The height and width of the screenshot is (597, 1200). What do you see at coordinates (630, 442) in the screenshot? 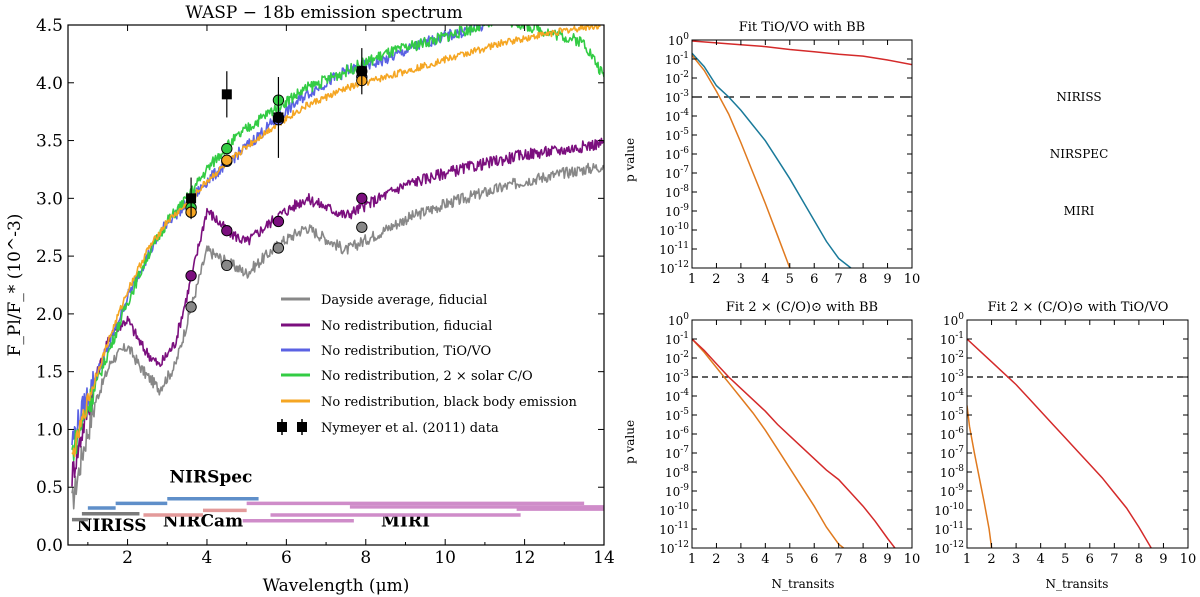
I see `panel2-y-label: p value` at bounding box center [630, 442].